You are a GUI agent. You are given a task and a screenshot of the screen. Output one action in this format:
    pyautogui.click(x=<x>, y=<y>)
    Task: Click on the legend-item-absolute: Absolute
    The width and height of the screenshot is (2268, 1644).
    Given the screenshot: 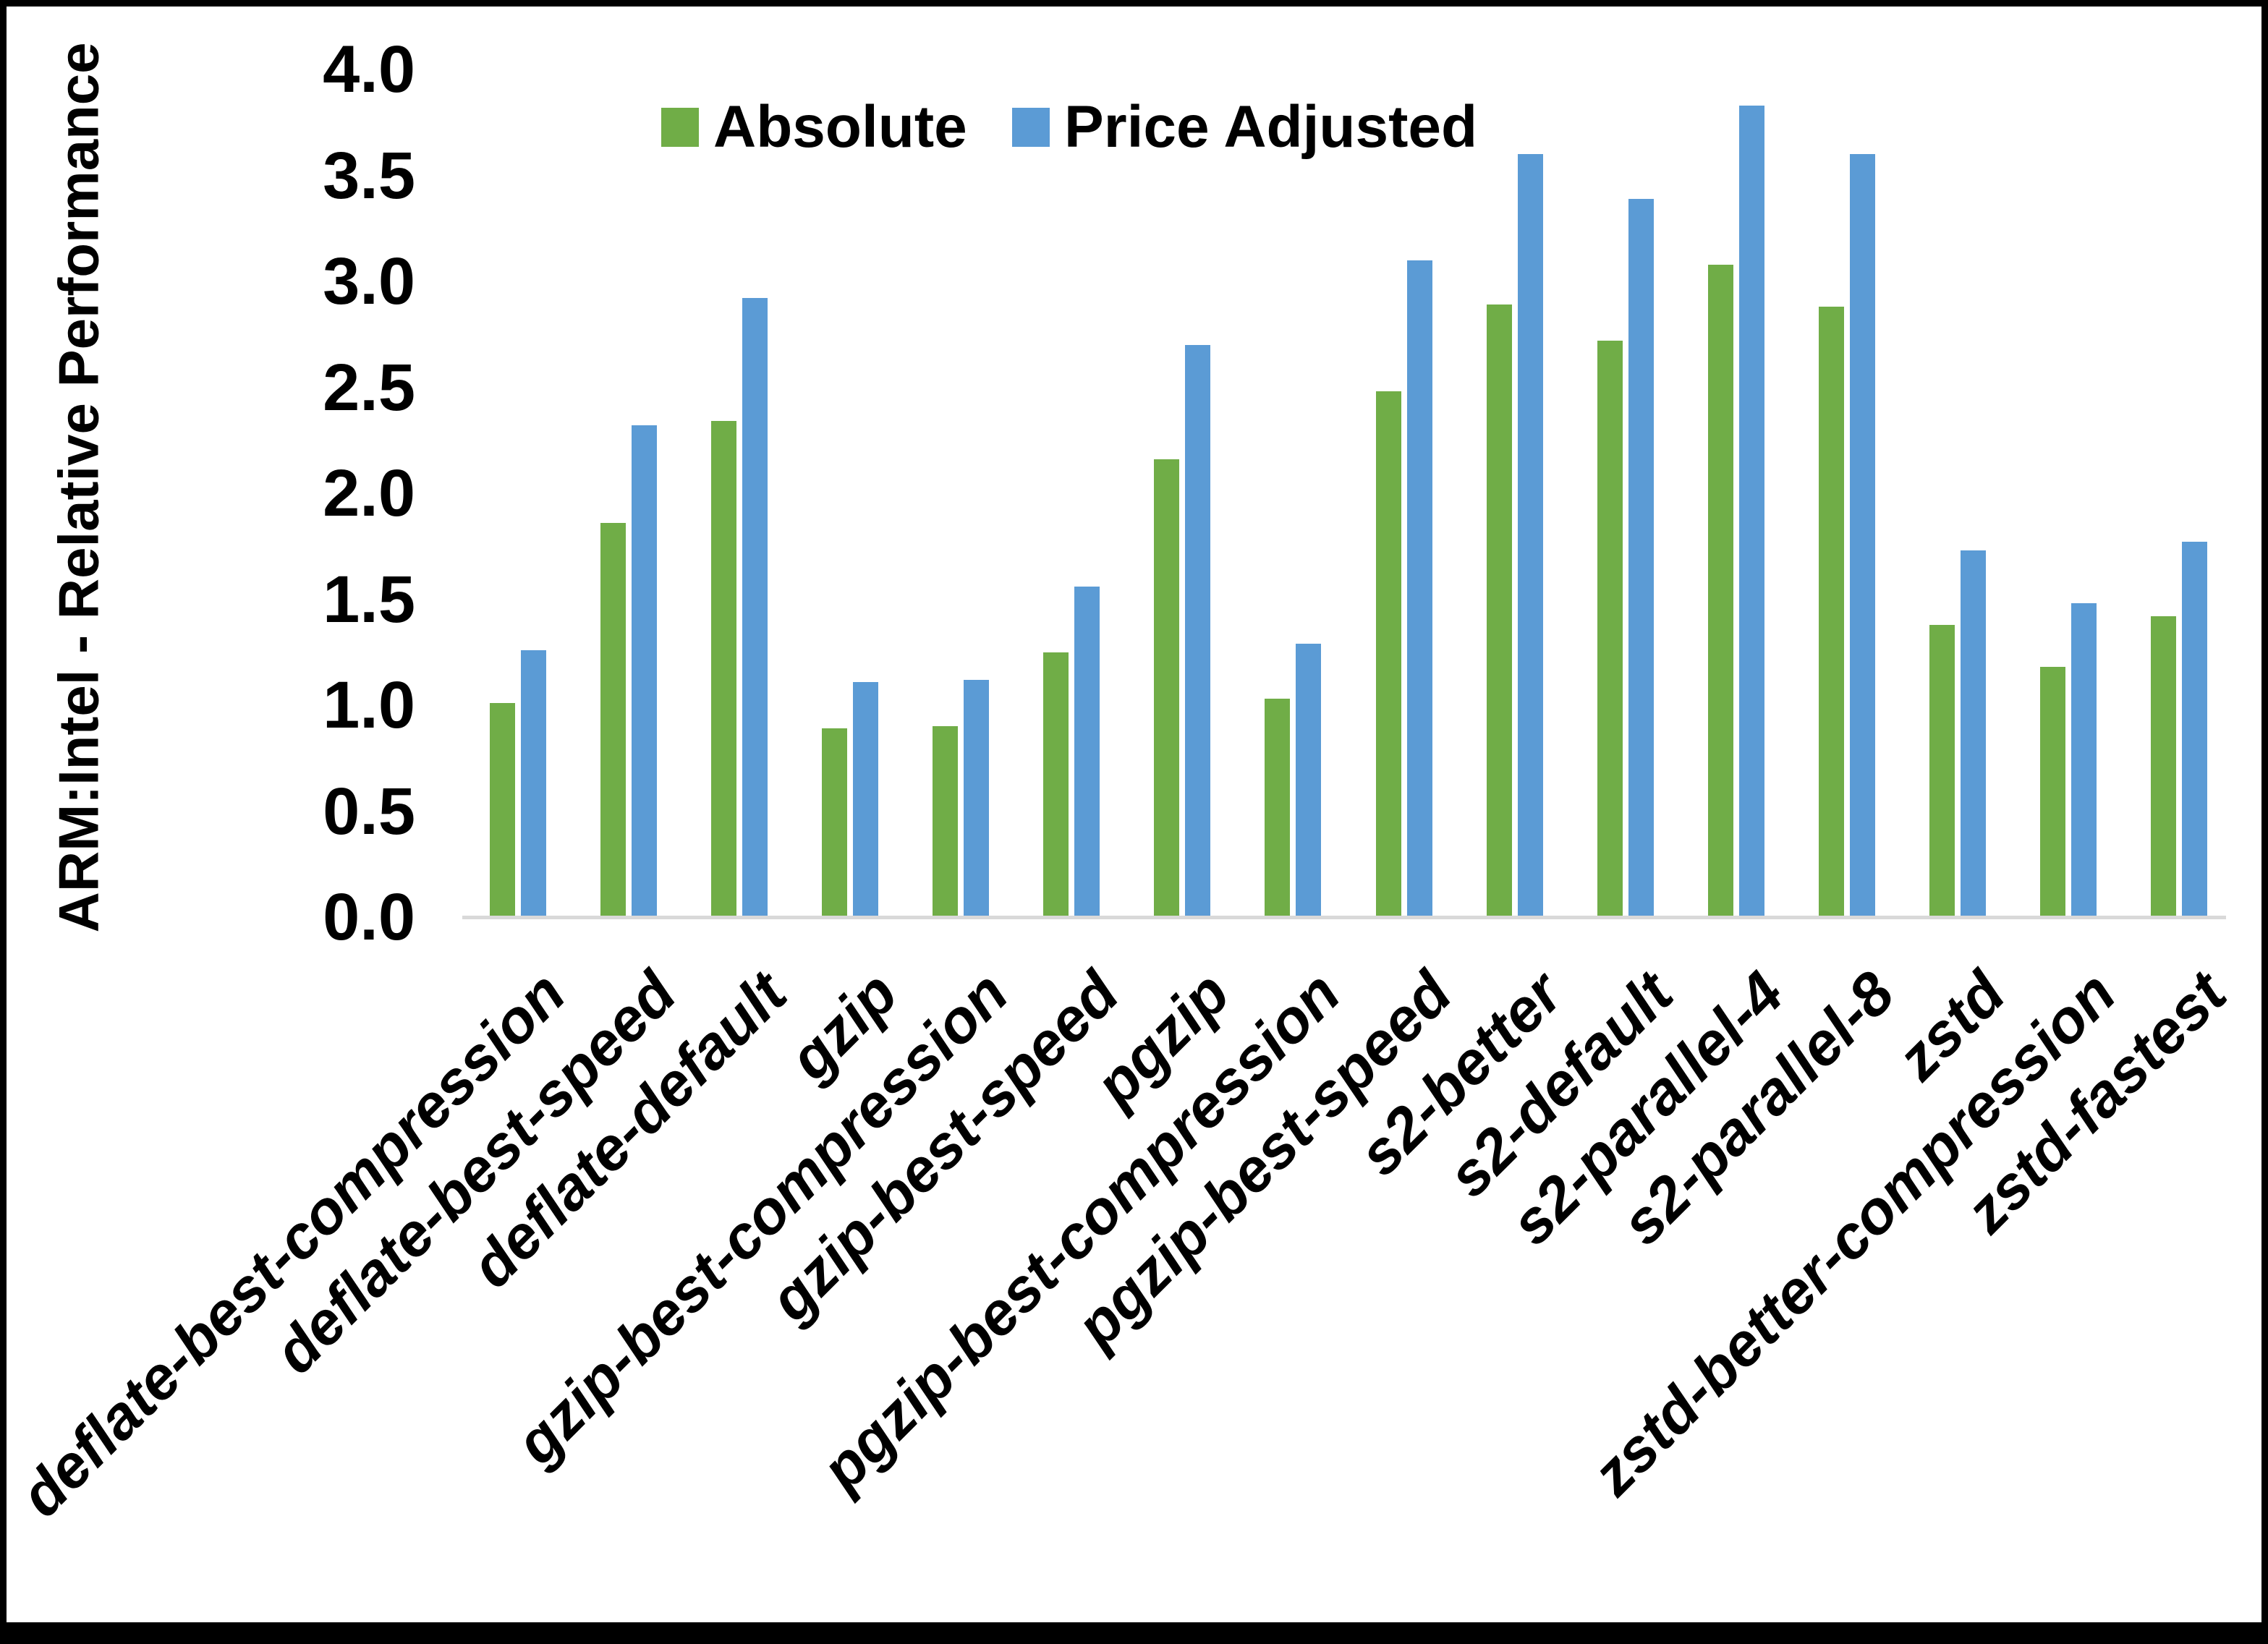 What is the action you would take?
    pyautogui.click(x=814, y=127)
    